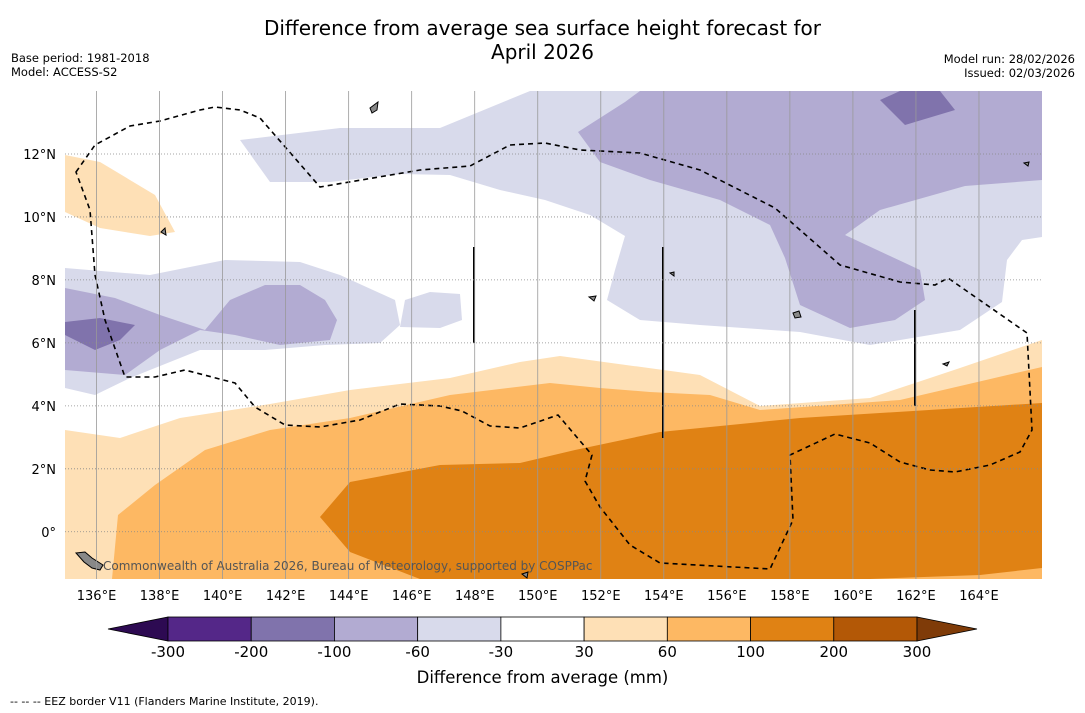 The width and height of the screenshot is (1085, 713). What do you see at coordinates (501, 652) in the screenshot?
I see `colorbar-tick-label: -30` at bounding box center [501, 652].